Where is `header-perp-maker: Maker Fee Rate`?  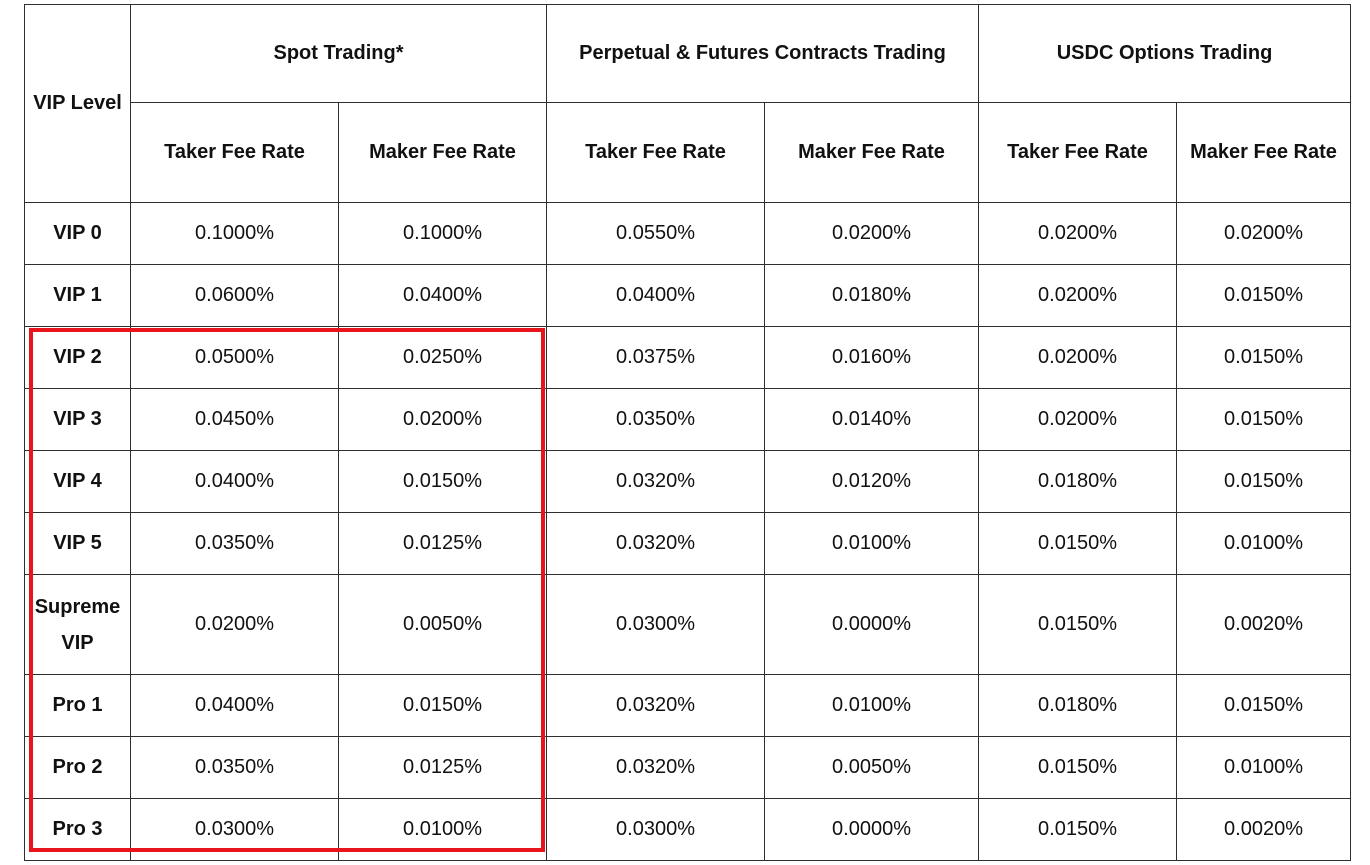 header-perp-maker: Maker Fee Rate is located at coordinates (871, 152).